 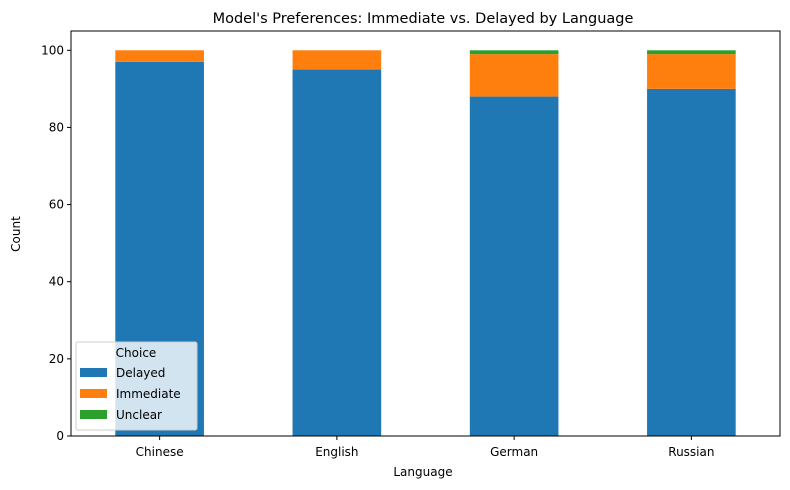 What do you see at coordinates (514, 75) in the screenshot?
I see `bar-immediate-german` at bounding box center [514, 75].